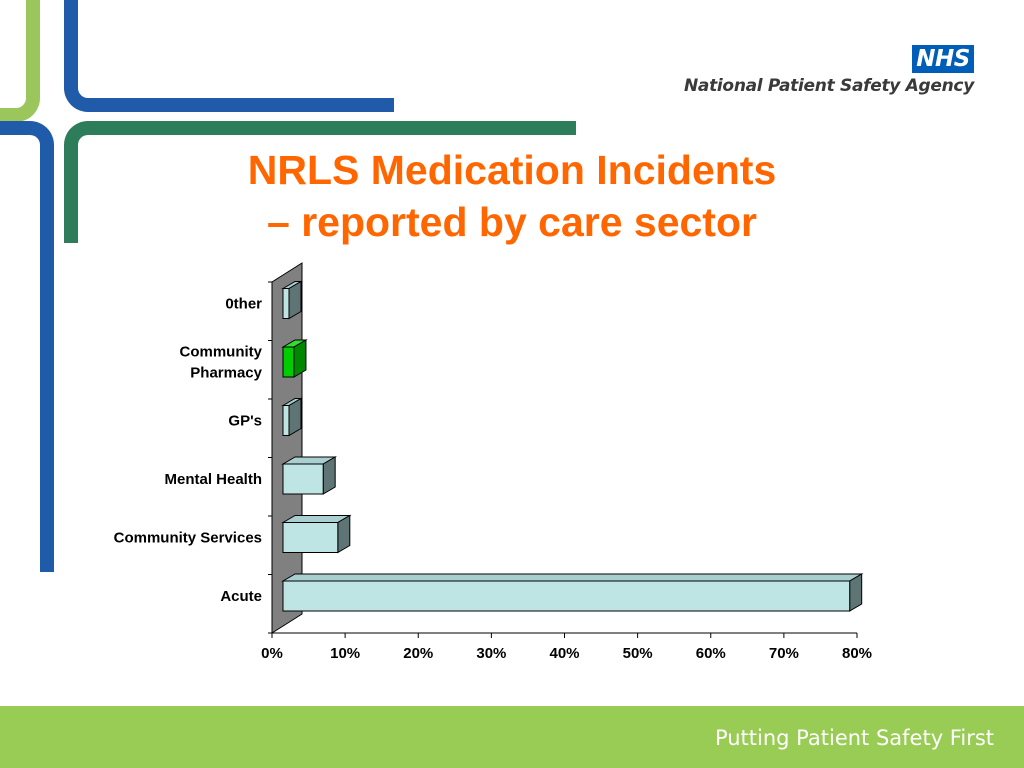 The width and height of the screenshot is (1024, 768). What do you see at coordinates (512, 222) in the screenshot?
I see `slide-title-line2: – reported by care sector` at bounding box center [512, 222].